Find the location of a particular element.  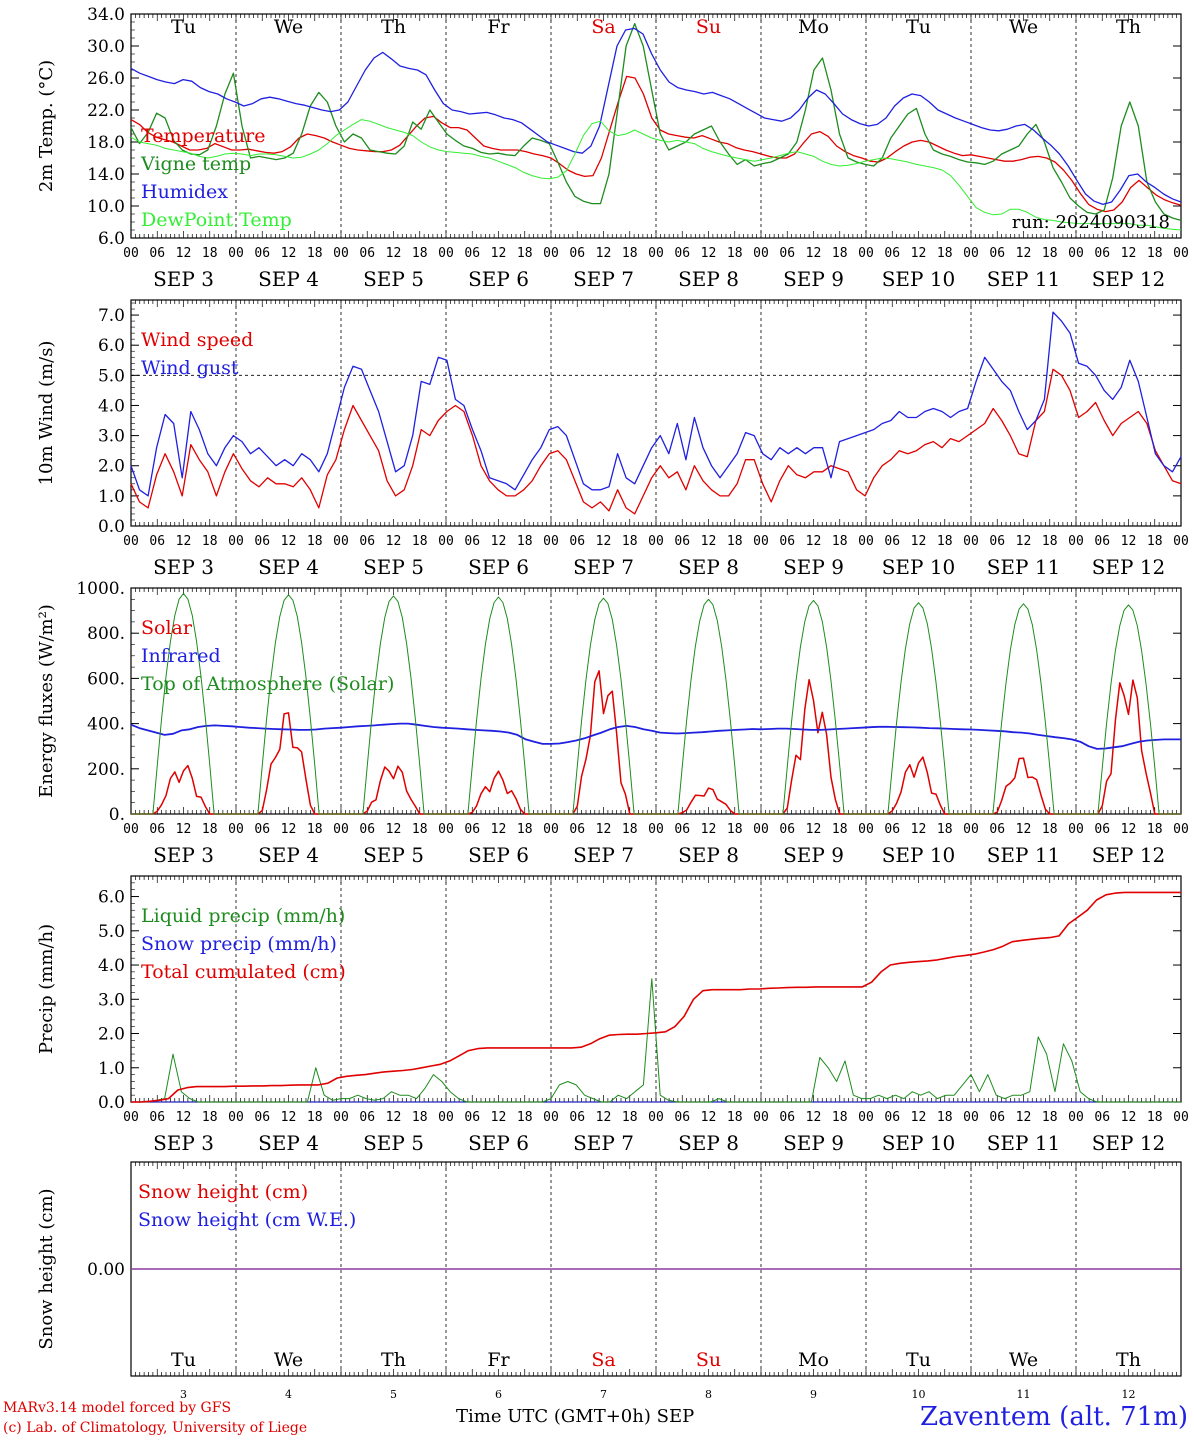

day-number-label: 6 is located at coordinates (498, 1394).